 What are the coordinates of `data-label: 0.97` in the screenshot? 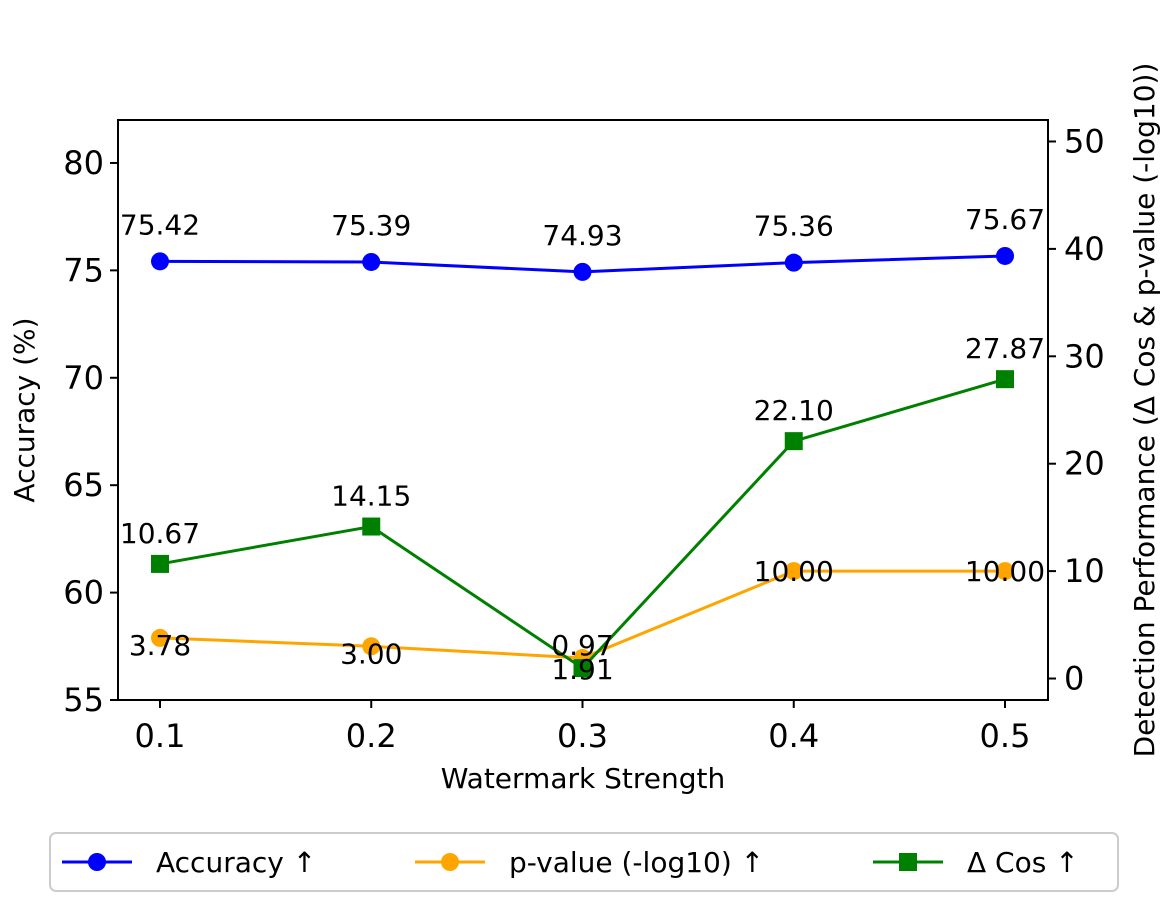 It's located at (582, 645).